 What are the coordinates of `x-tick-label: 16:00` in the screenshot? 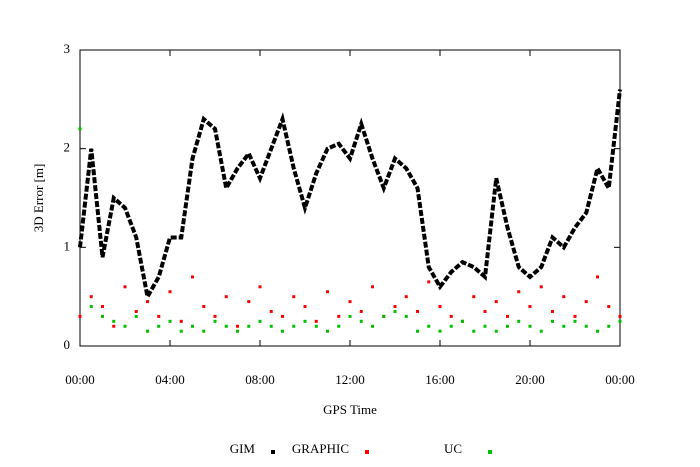 It's located at (440, 379).